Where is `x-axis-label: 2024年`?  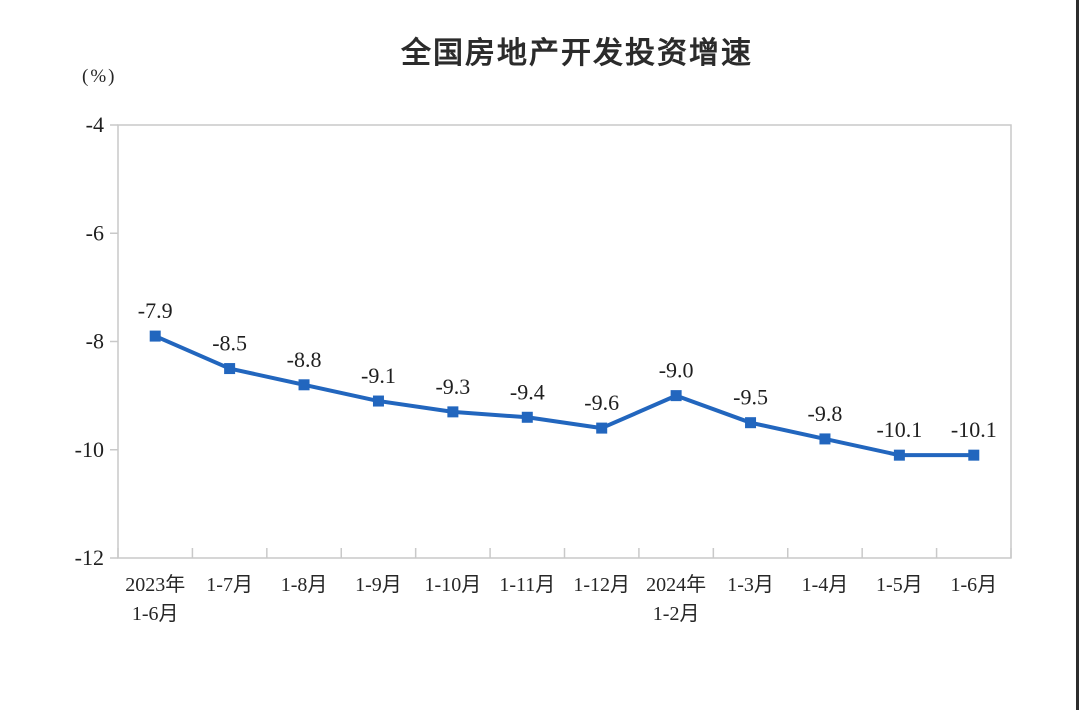 x-axis-label: 2024年 is located at coordinates (676, 584).